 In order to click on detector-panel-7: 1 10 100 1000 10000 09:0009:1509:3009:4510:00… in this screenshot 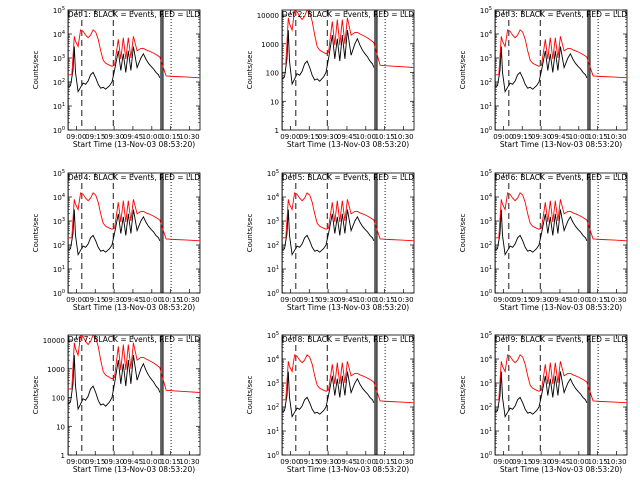, I will do `click(116, 404)`.